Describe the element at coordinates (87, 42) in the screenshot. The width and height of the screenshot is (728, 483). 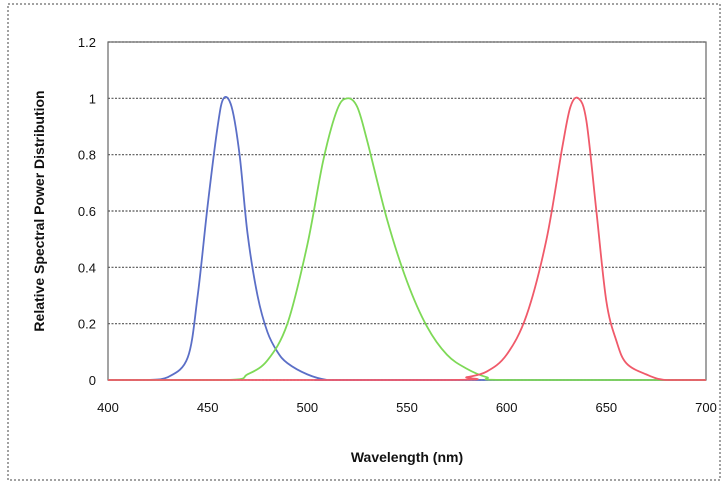
I see `y-tick-label: 1.2` at that location.